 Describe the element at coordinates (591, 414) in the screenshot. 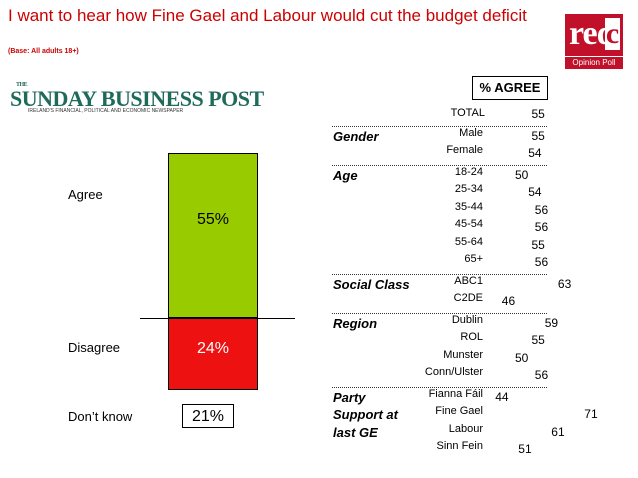

I see `table-value: 71` at that location.